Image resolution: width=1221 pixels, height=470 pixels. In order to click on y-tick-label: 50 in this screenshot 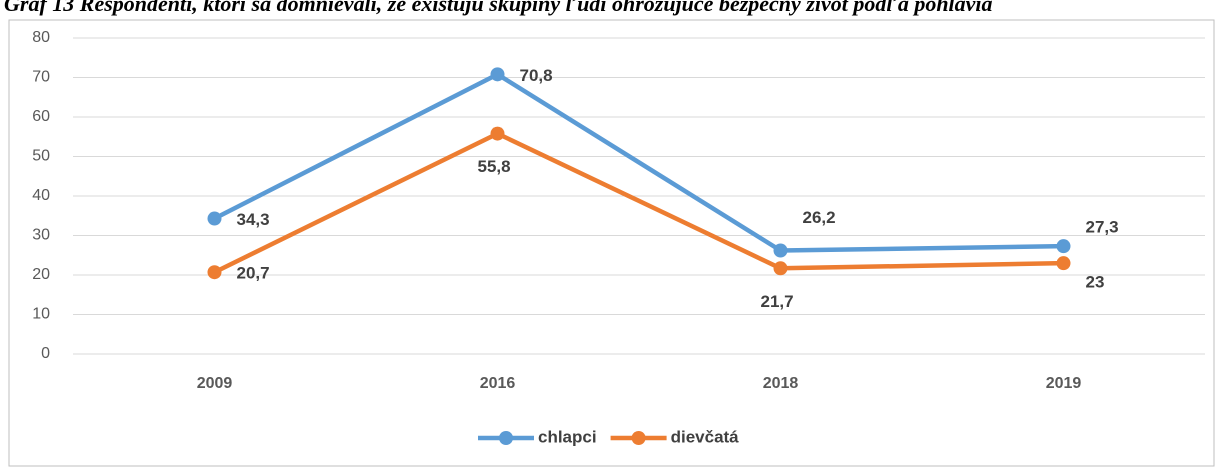, I will do `click(41, 156)`.